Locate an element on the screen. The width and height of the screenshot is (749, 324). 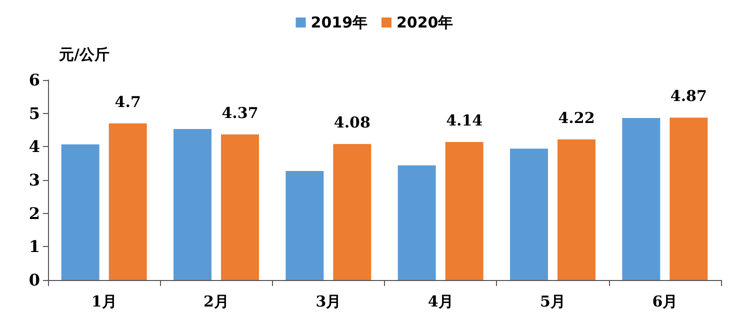
x-tick-label: 1月 is located at coordinates (104, 301).